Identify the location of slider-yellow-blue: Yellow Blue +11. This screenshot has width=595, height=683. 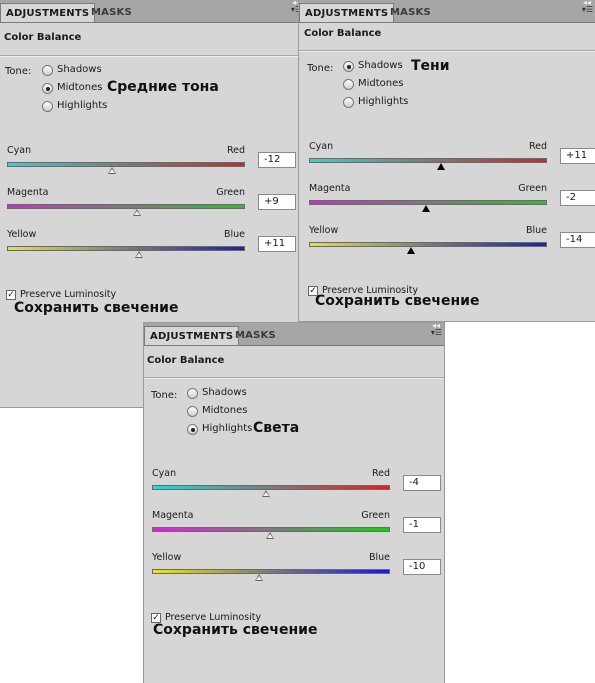
(152, 249).